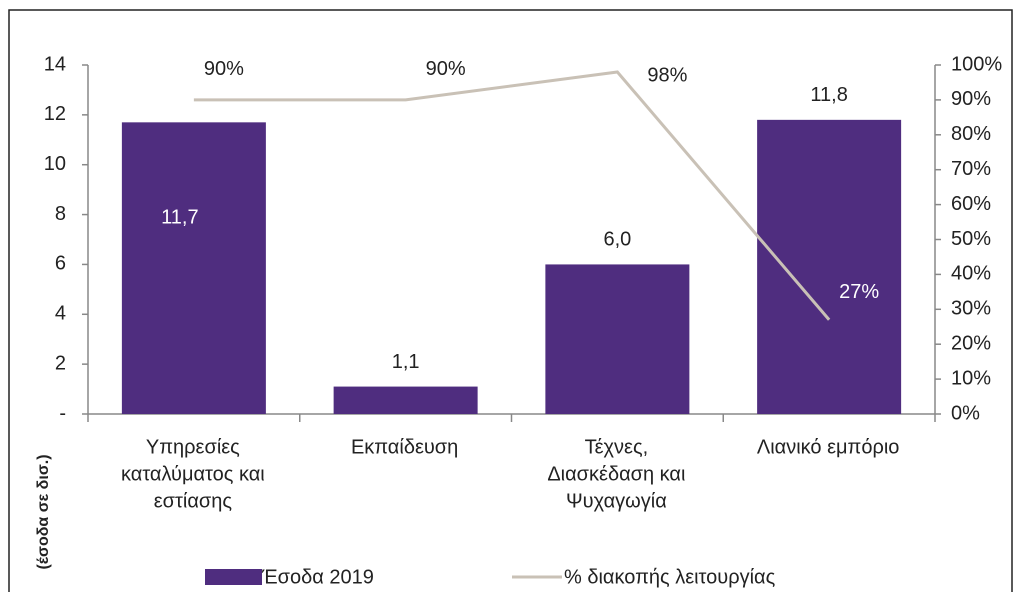  What do you see at coordinates (193, 474) in the screenshot?
I see `x-tick-label: καταλύματος και` at bounding box center [193, 474].